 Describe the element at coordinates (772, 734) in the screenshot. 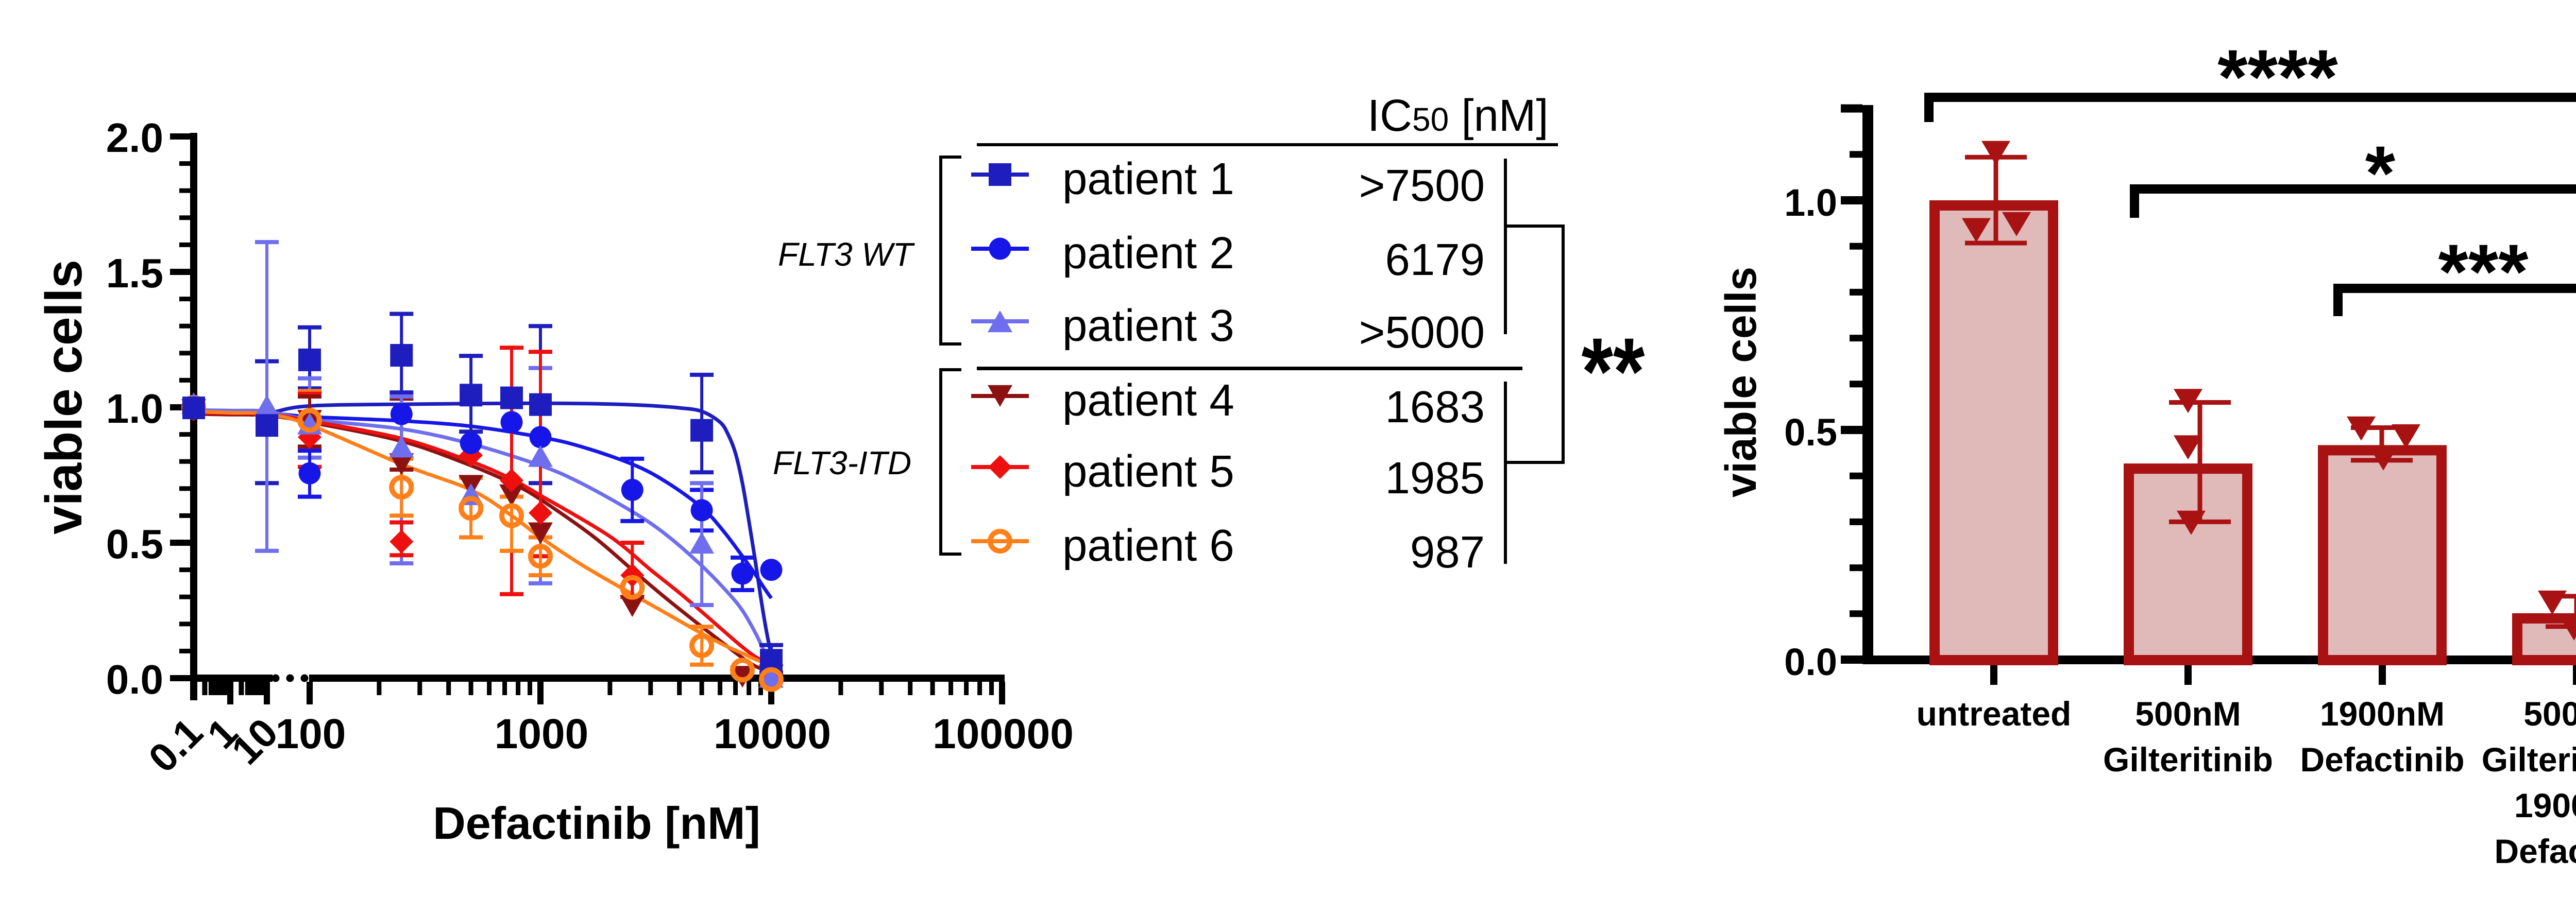

I see `svg-text: 10000` at that location.